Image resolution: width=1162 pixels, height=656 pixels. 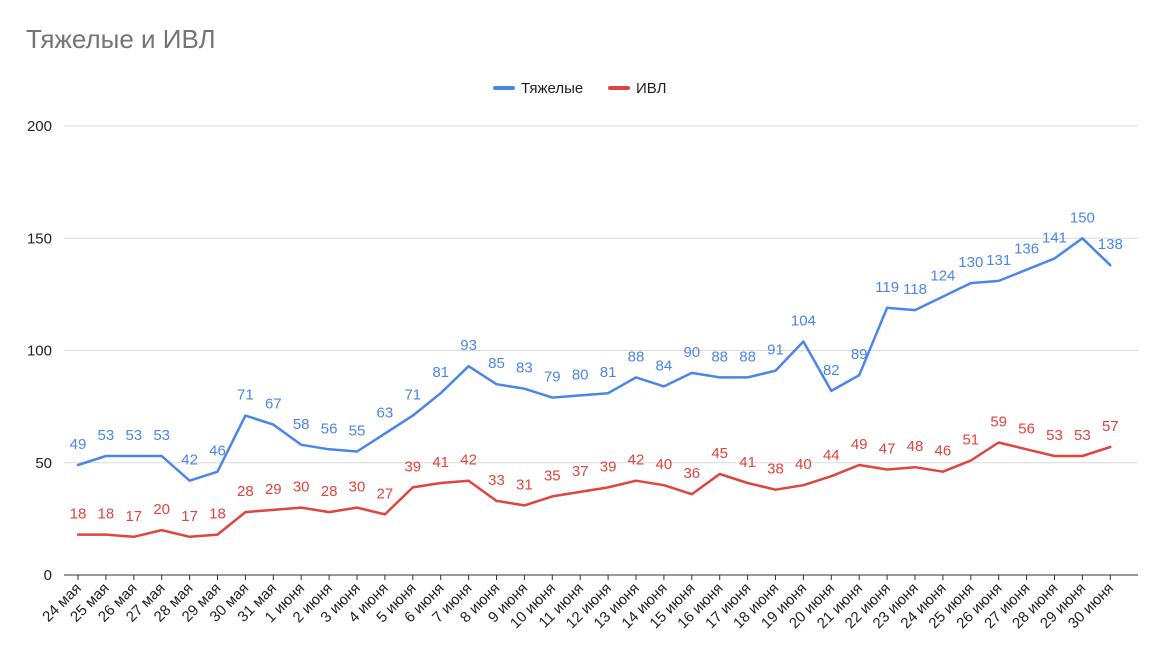 I want to click on data-label: 141, so click(x=1054, y=237).